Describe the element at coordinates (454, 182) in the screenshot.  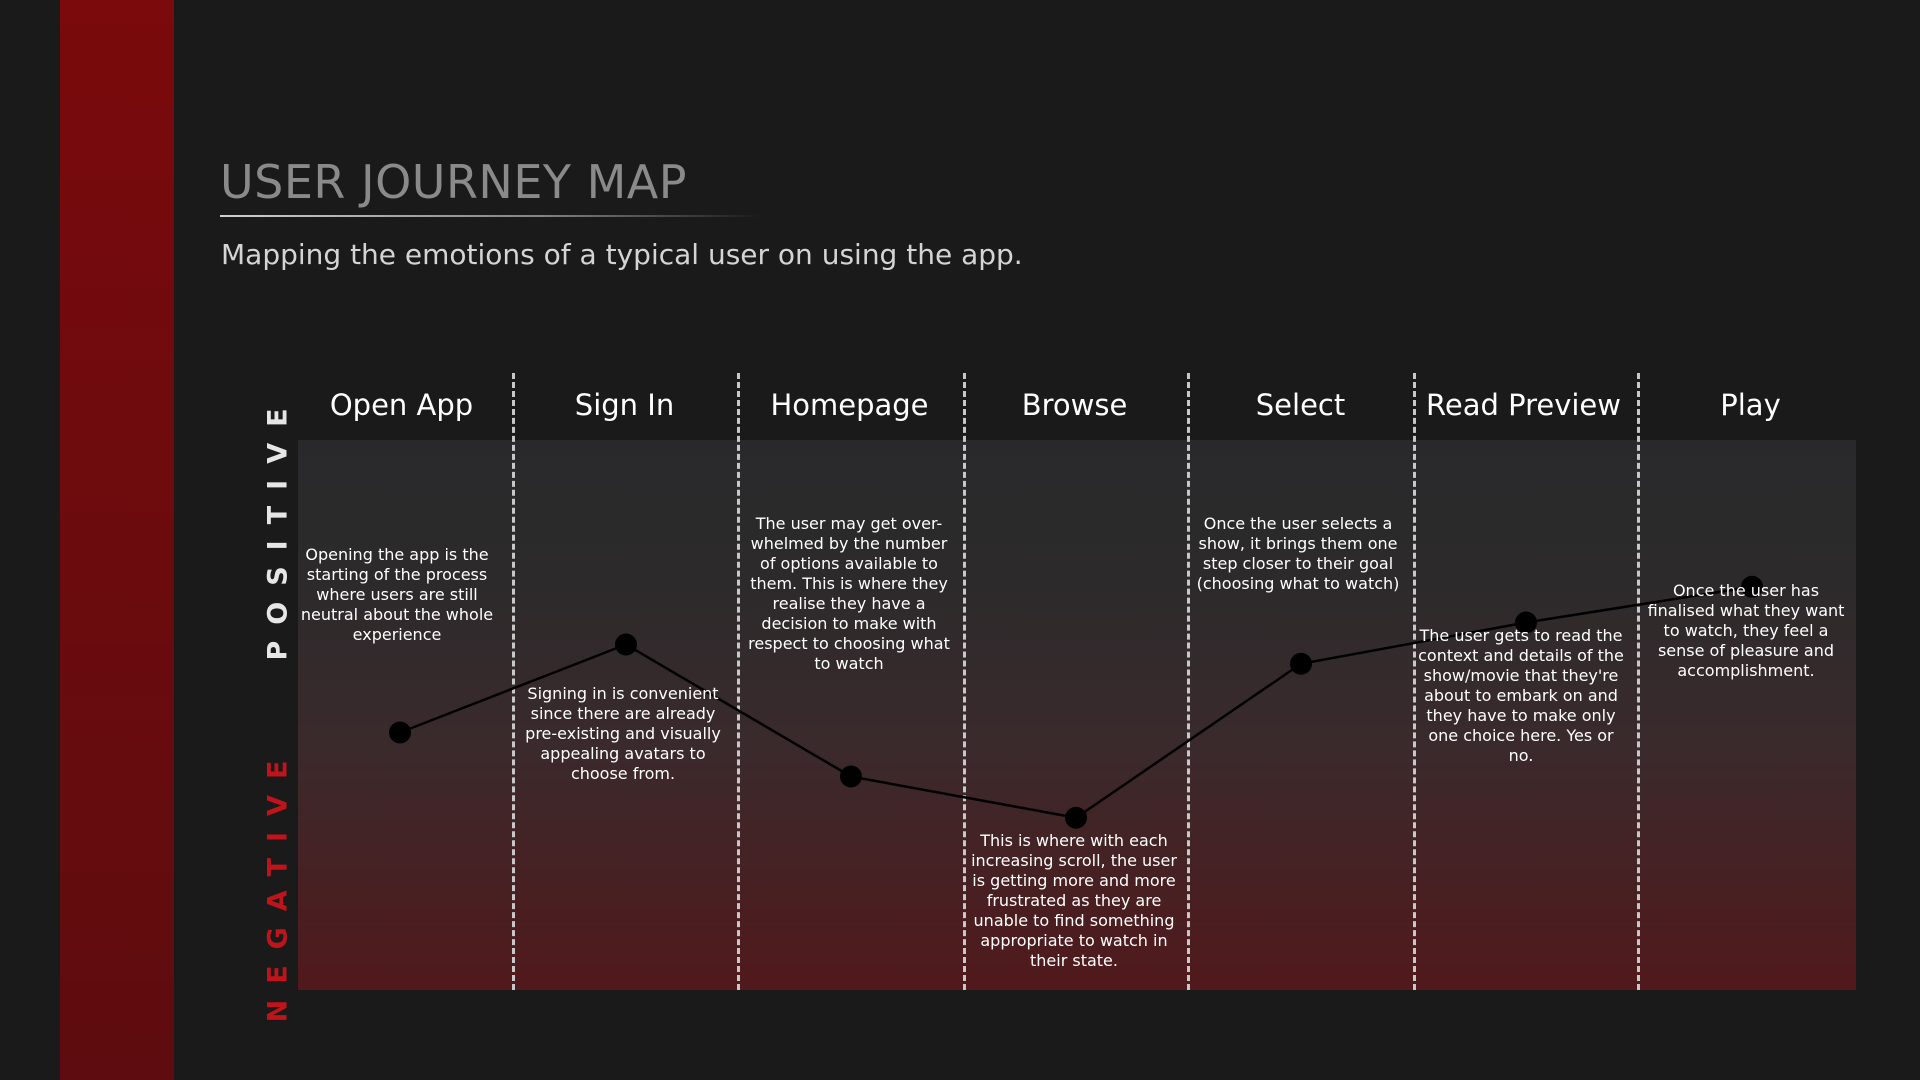
I see `page-title: USER JOURNEY MAP` at that location.